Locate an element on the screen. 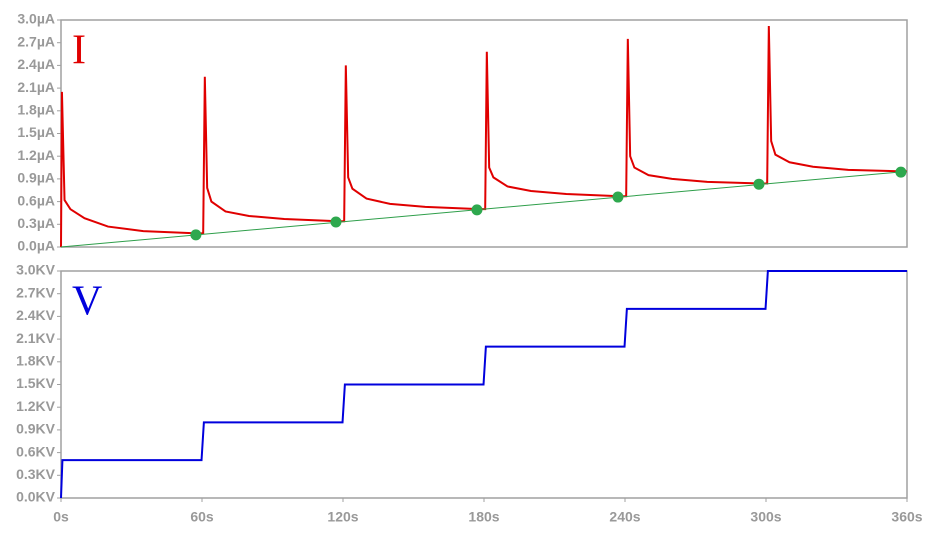 The height and width of the screenshot is (541, 938). y-tick-label: 0.9µA is located at coordinates (36, 178).